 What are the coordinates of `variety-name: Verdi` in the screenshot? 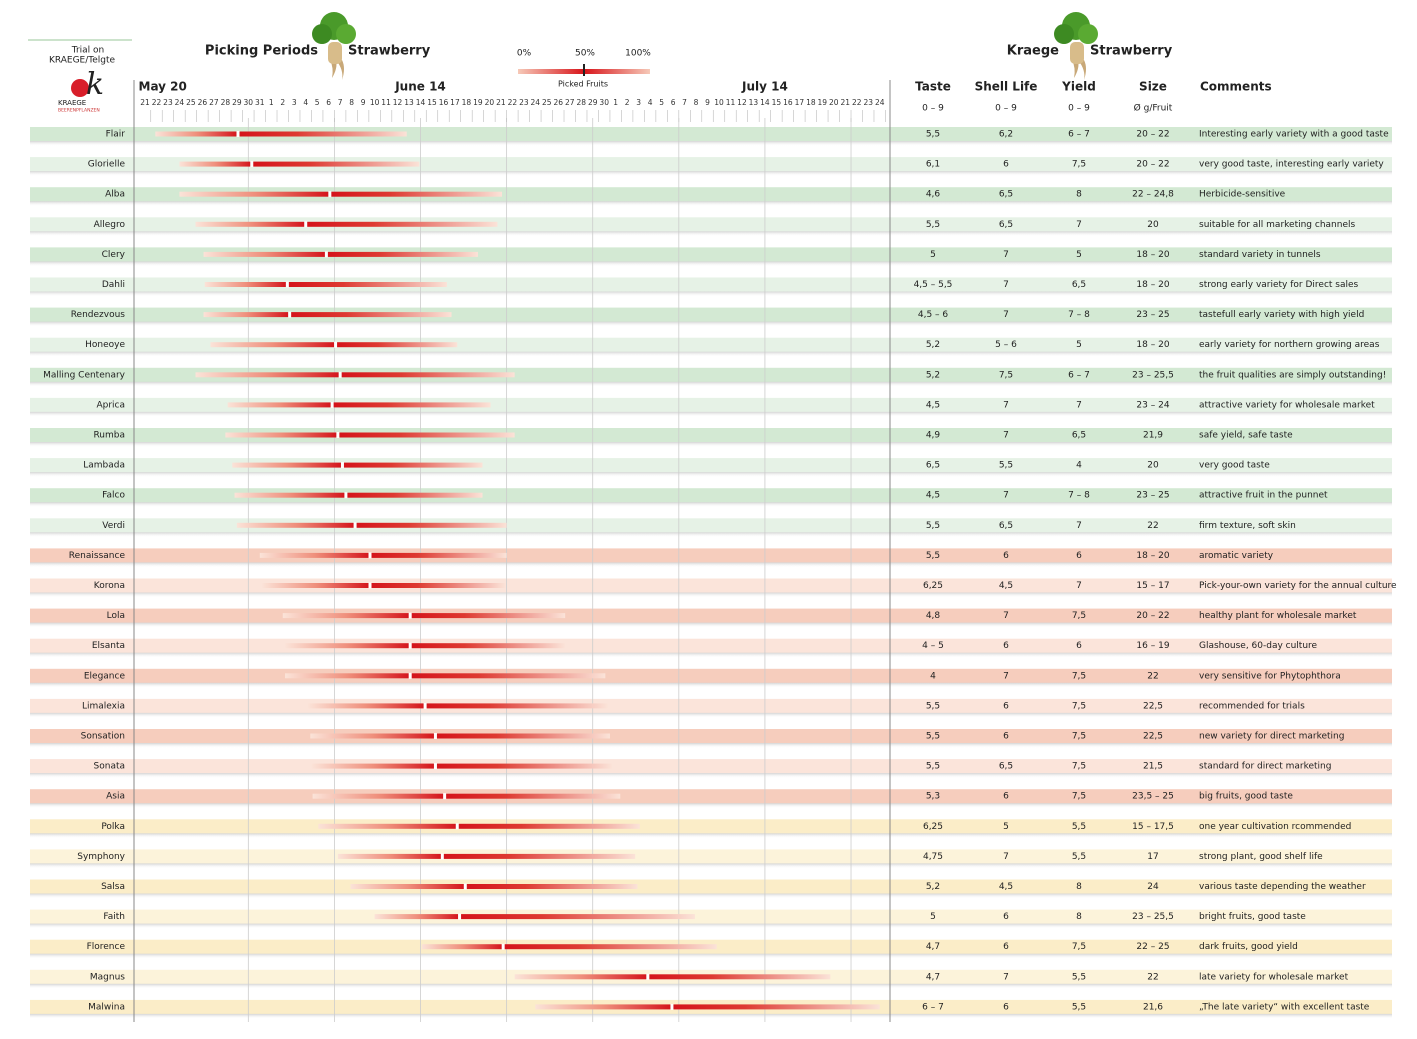 It's located at (113, 526).